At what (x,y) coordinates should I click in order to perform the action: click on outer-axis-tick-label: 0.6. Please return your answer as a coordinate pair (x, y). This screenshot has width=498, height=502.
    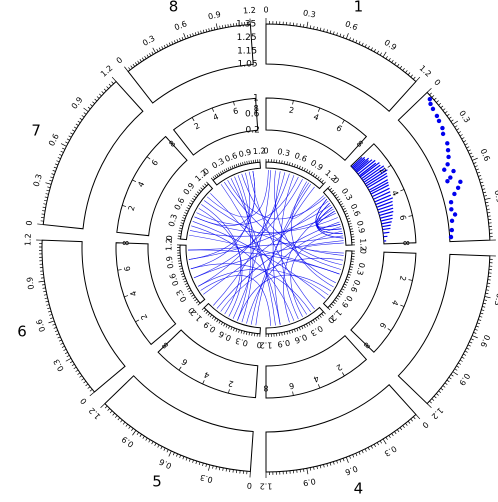
    Looking at the image, I should click on (180, 25).